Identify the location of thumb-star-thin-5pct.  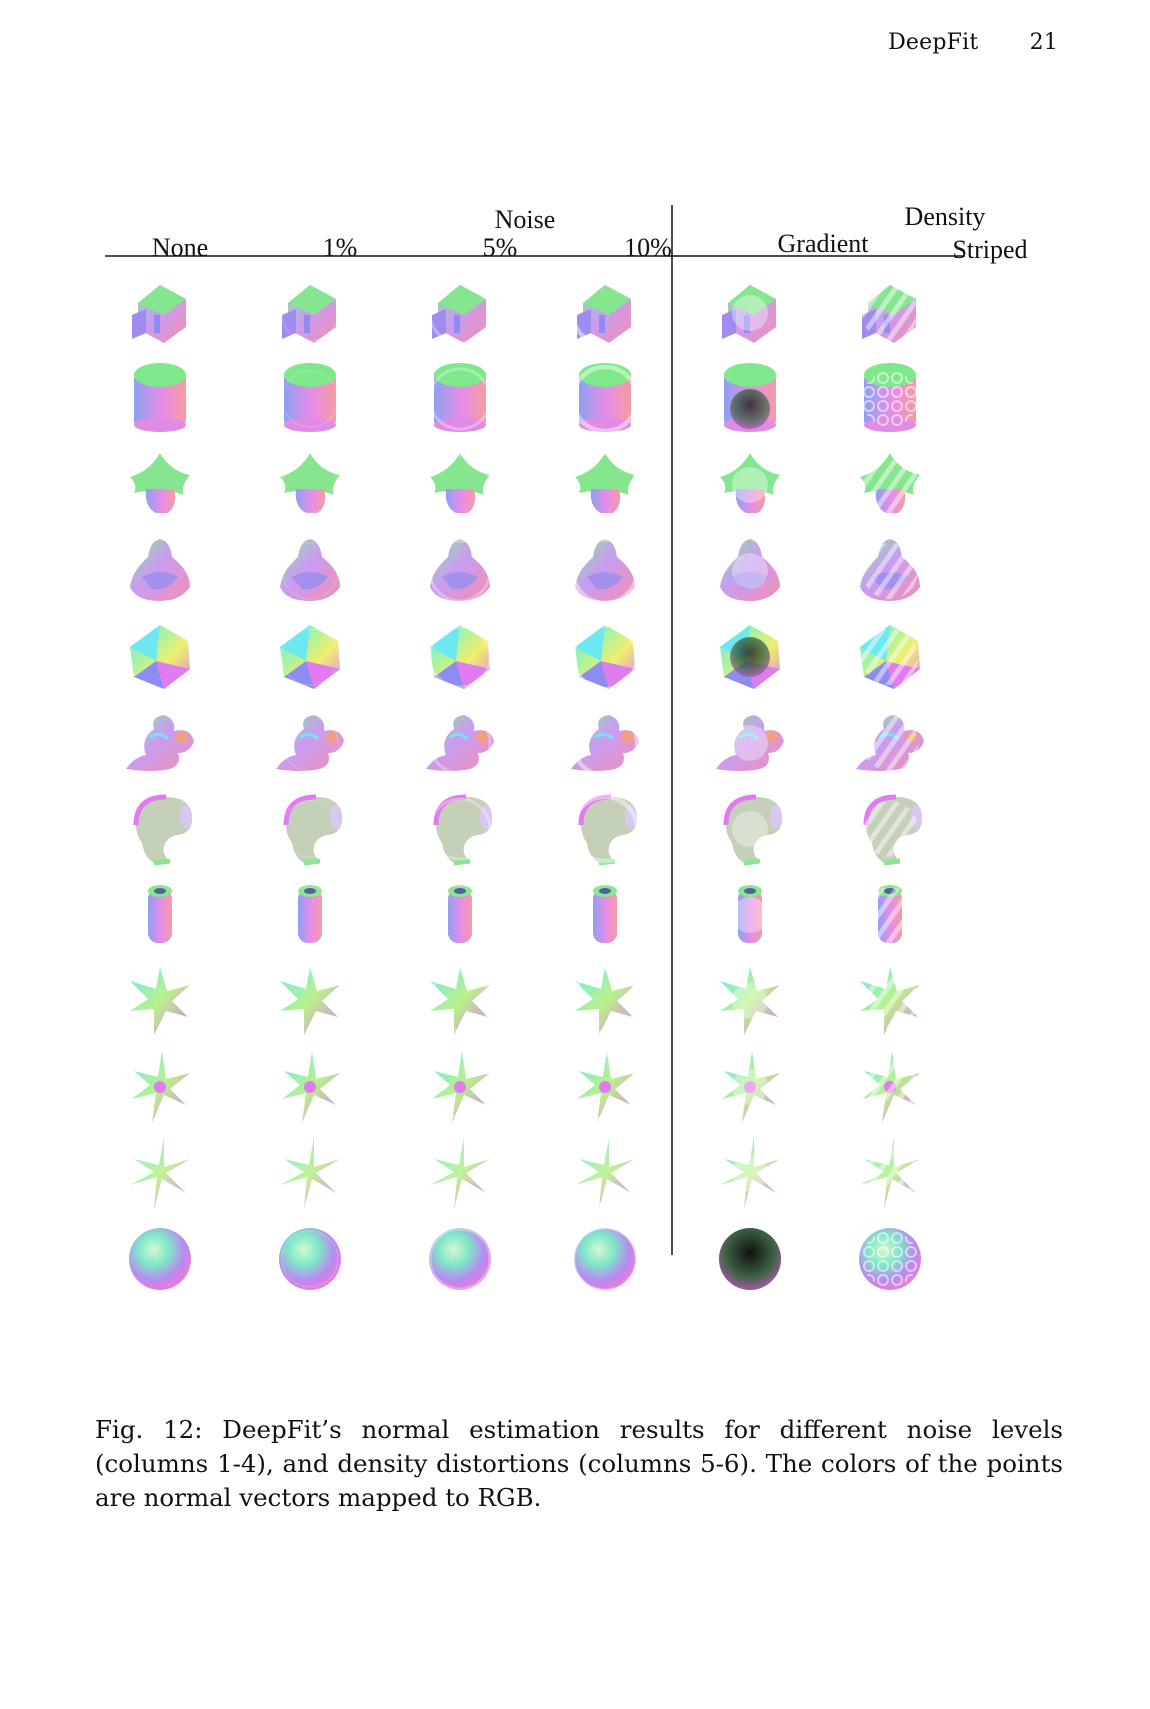
(460, 1173).